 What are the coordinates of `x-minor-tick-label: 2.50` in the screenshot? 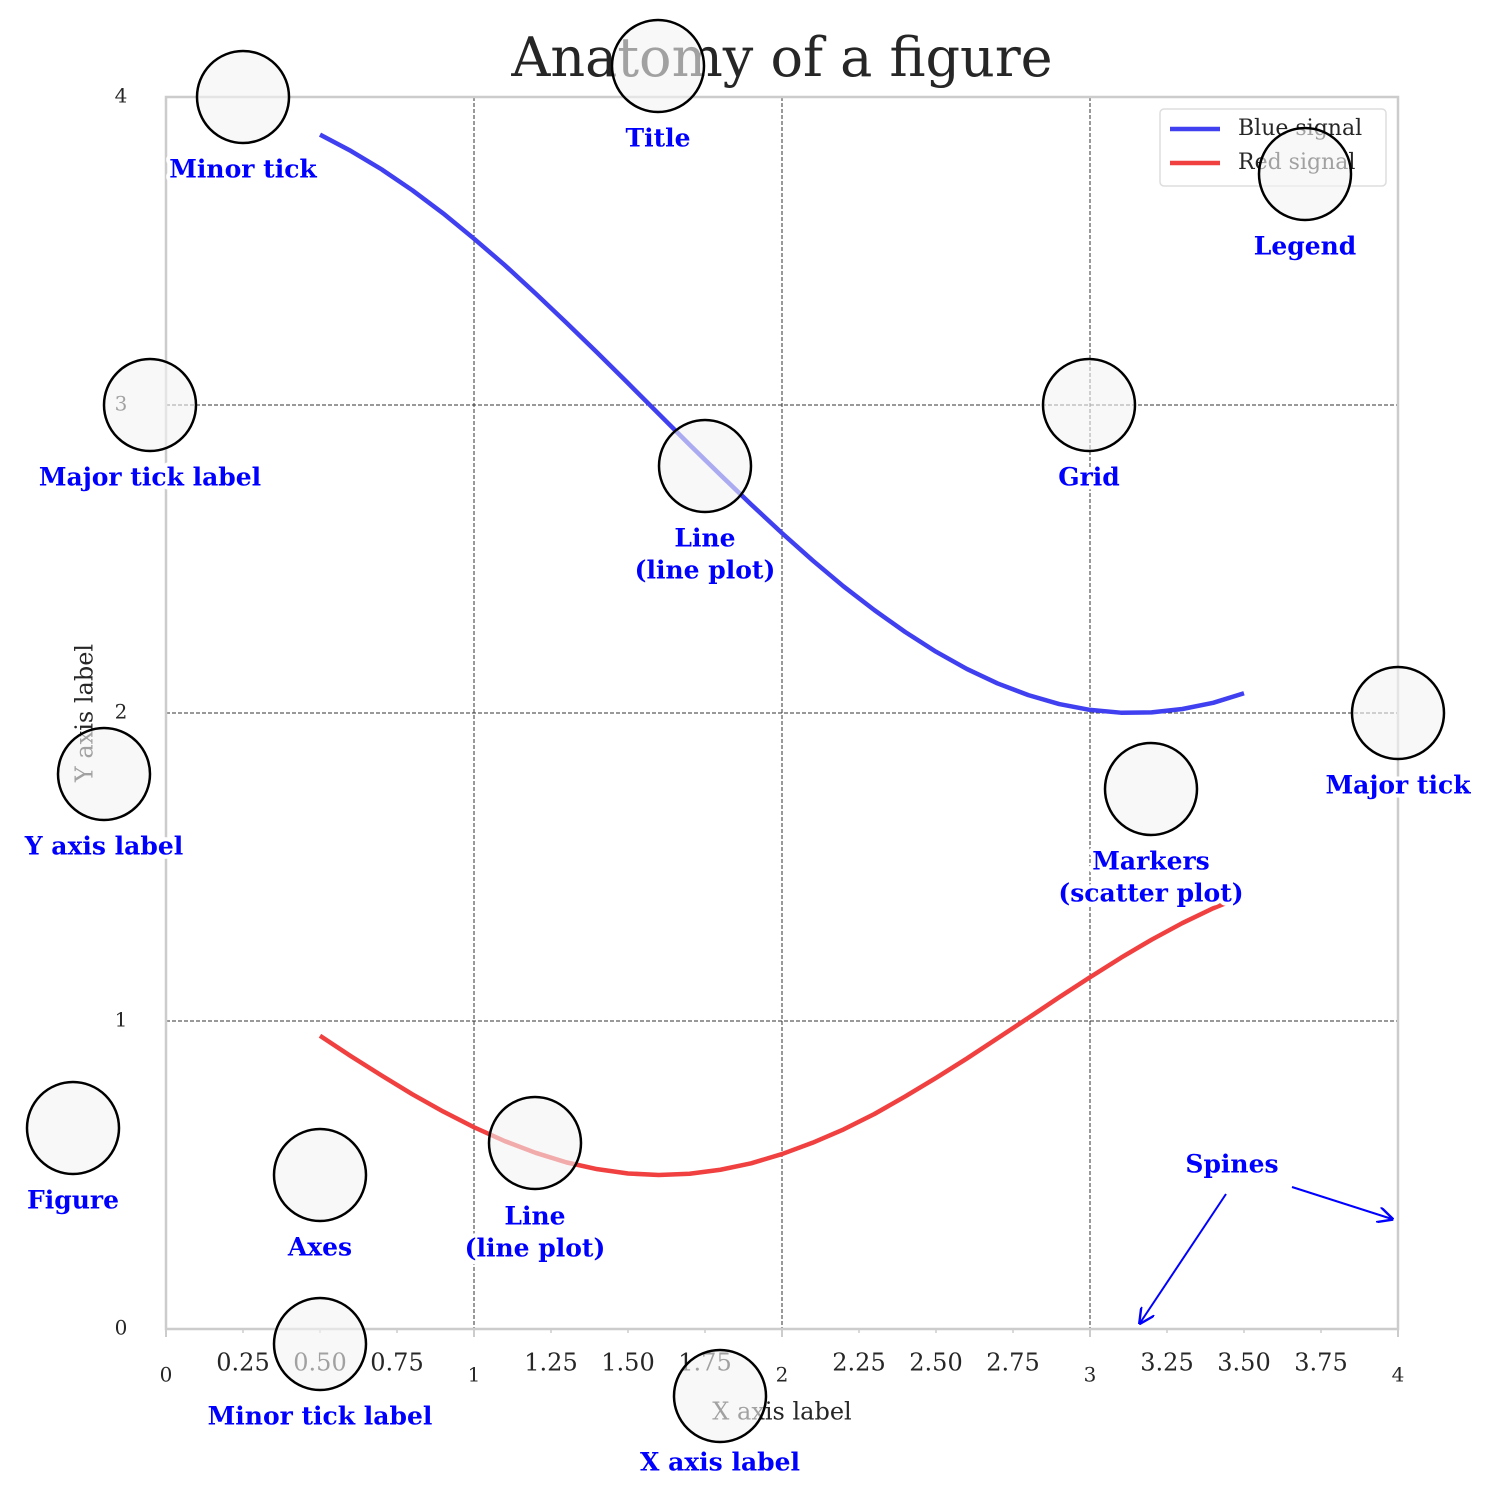 It's located at (935, 1363).